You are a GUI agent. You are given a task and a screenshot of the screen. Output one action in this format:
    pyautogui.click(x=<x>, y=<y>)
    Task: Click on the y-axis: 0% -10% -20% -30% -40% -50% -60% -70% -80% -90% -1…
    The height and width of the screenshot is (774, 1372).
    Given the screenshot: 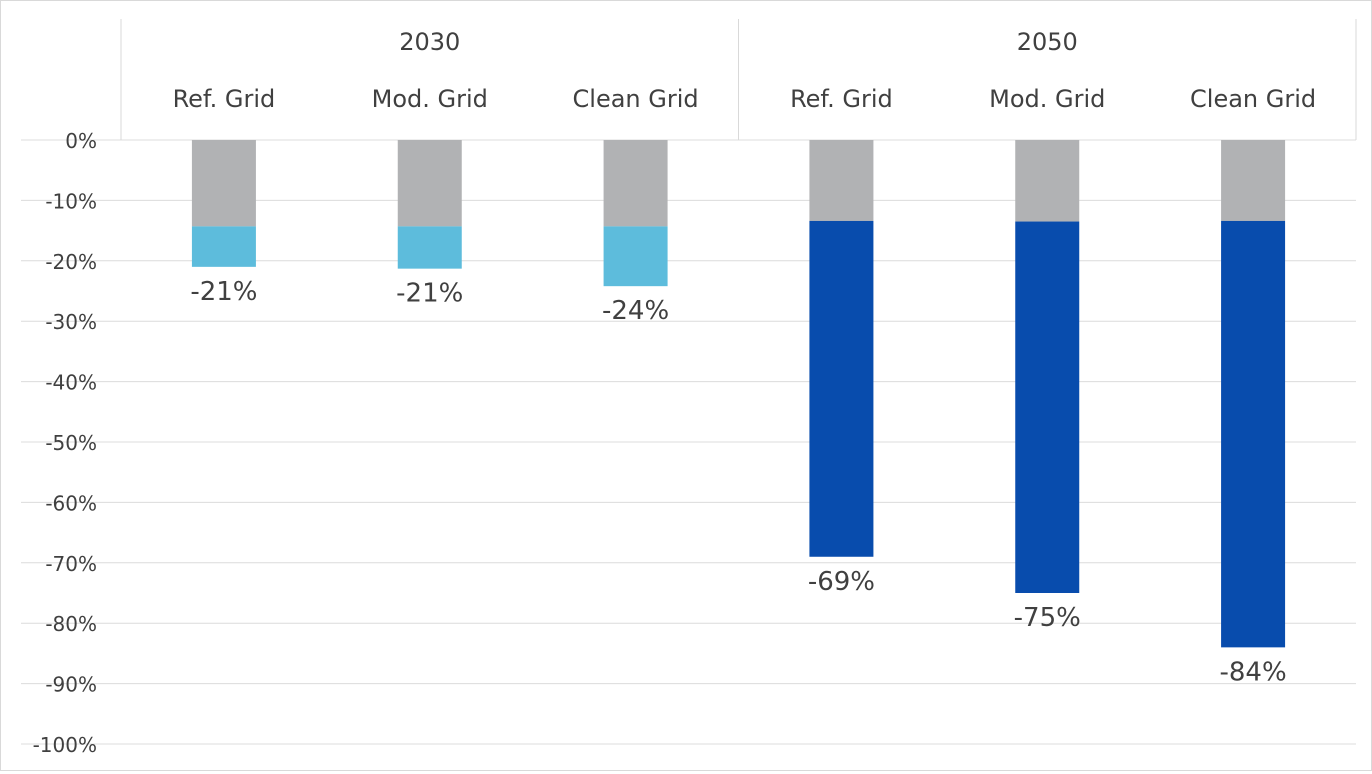 What is the action you would take?
    pyautogui.click(x=65, y=443)
    